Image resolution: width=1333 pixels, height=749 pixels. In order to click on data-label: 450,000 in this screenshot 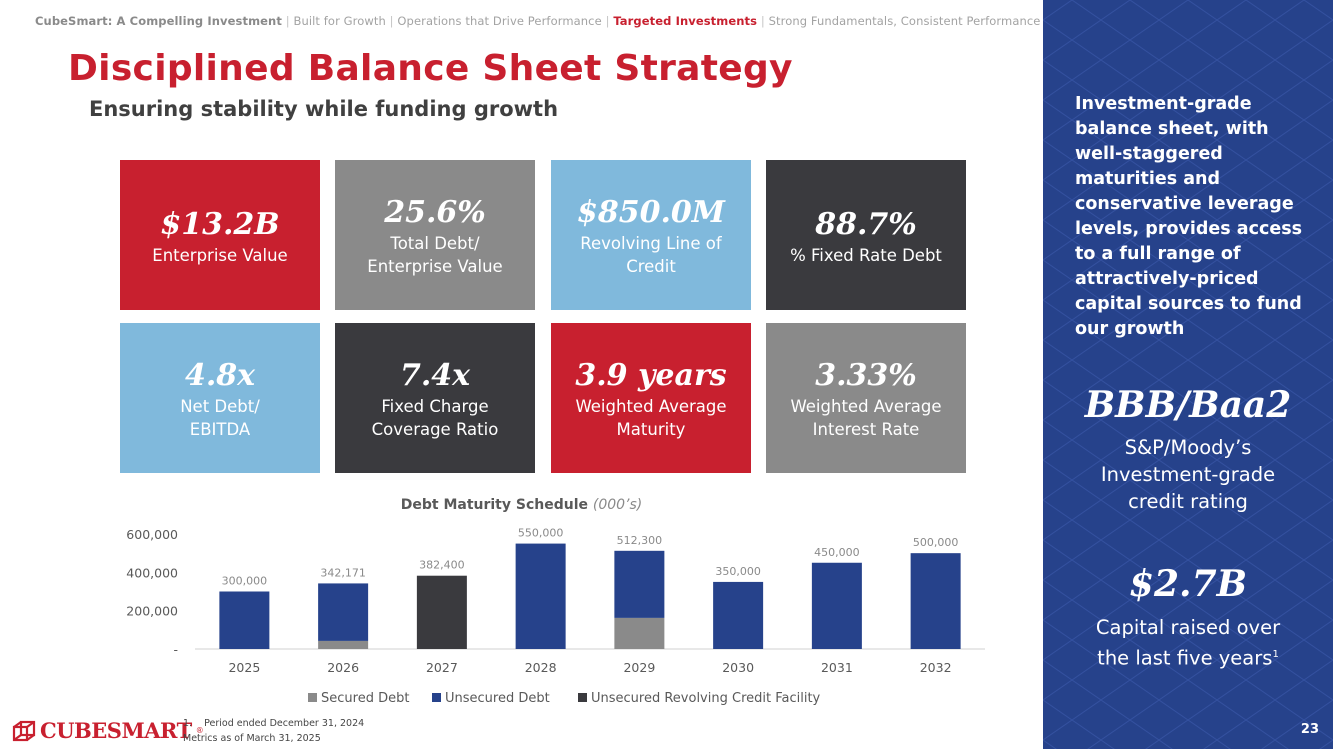, I will do `click(837, 552)`.